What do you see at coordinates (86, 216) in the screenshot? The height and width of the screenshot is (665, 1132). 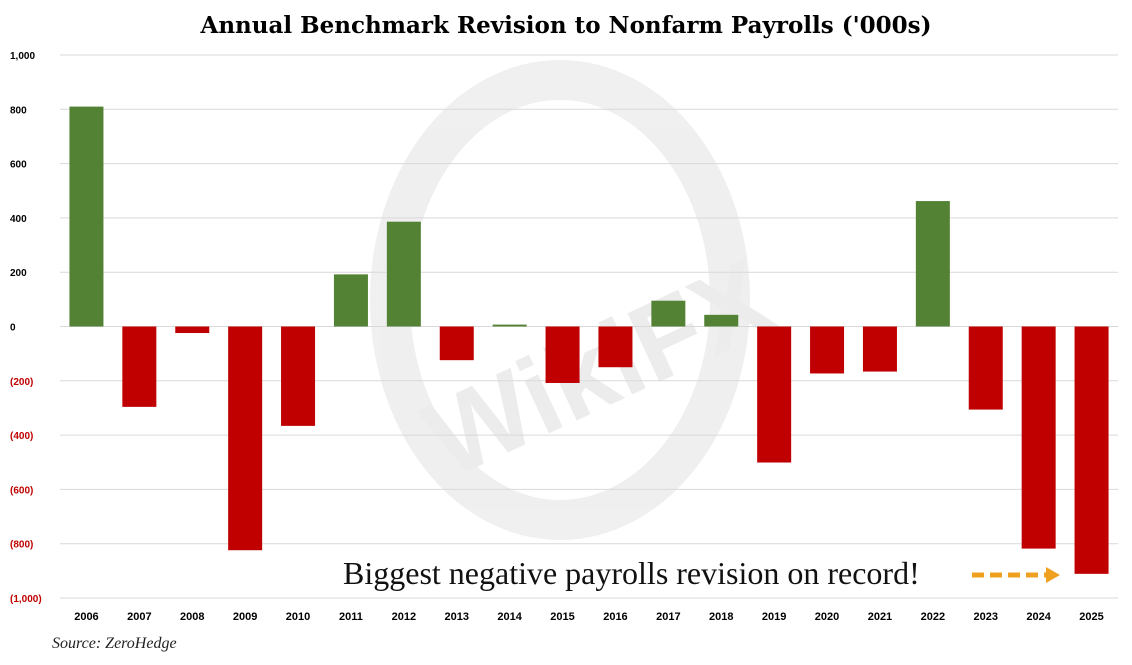 I see `bar-2006` at bounding box center [86, 216].